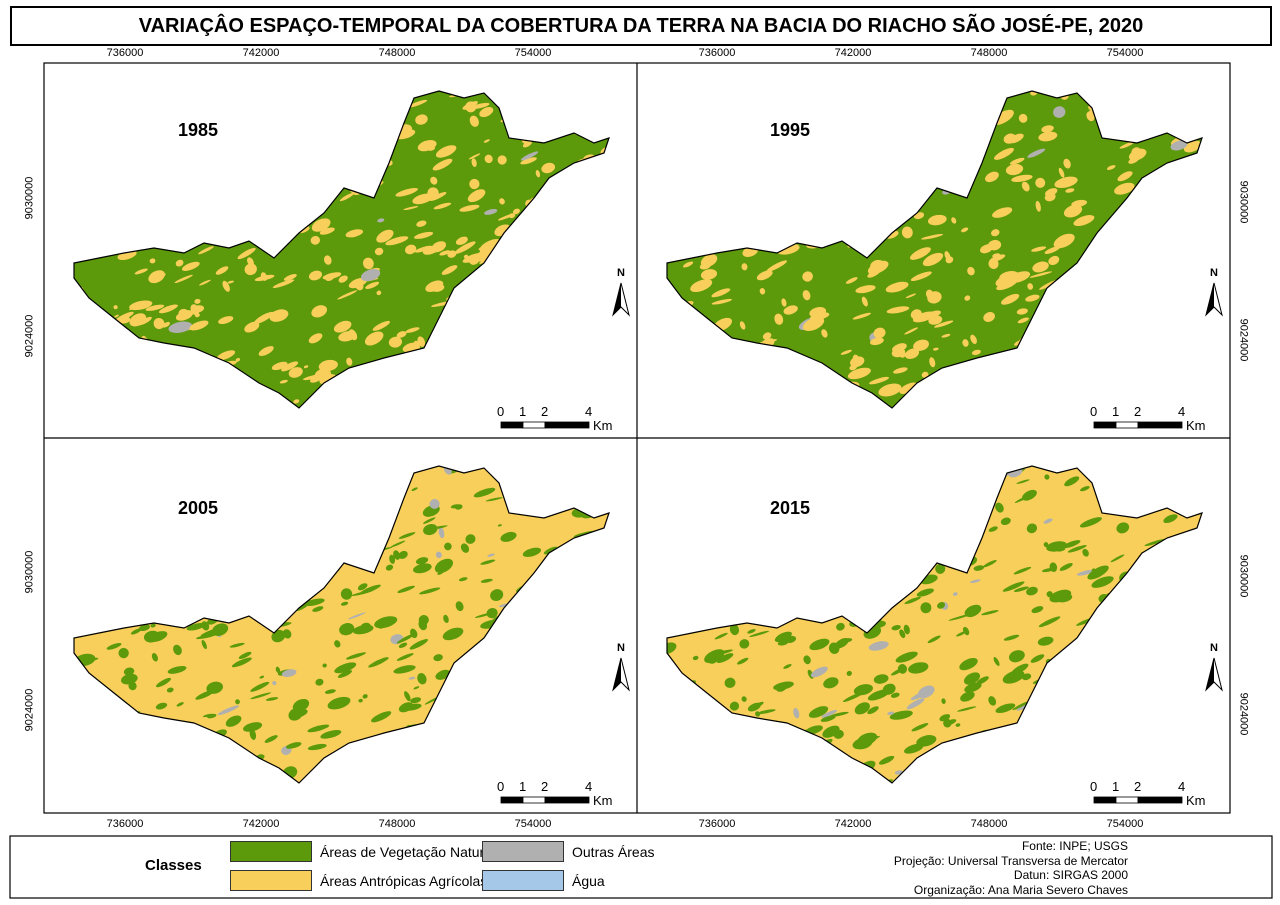  Describe the element at coordinates (523, 411) in the screenshot. I see `scalebar-label-1-1985: 1` at that location.